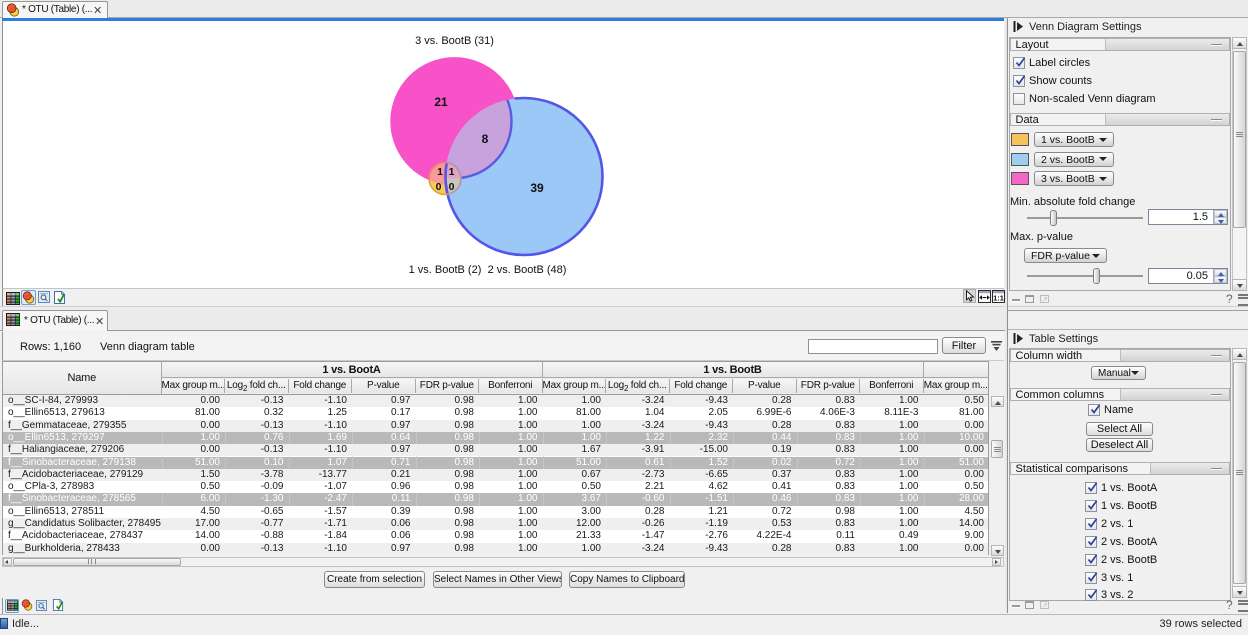 The width and height of the screenshot is (1248, 635). Describe the element at coordinates (445, 270) in the screenshot. I see `svg-text: 1 vs. BootB (2)` at that location.